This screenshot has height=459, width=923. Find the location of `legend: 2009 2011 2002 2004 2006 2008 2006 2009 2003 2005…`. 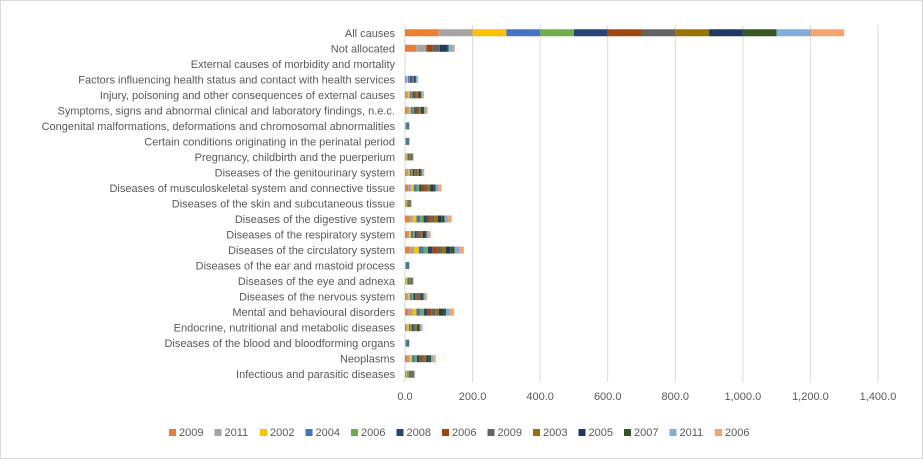

legend: 2009 2011 2002 2004 2006 2008 2006 2009 2003 2005… is located at coordinates (459, 433).